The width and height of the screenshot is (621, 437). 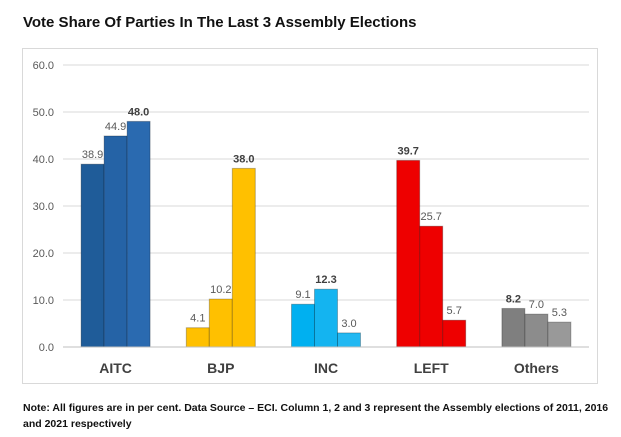 What do you see at coordinates (197, 319) in the screenshot?
I see `data-label: 4.1` at bounding box center [197, 319].